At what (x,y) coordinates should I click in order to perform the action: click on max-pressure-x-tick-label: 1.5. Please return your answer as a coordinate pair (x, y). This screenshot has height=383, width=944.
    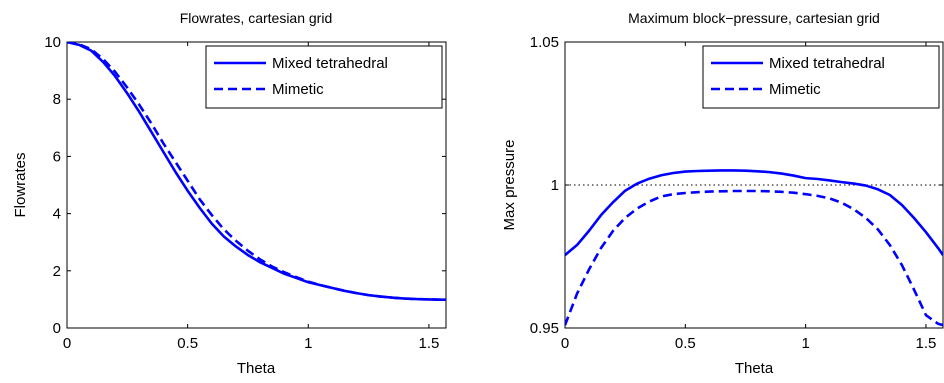
    Looking at the image, I should click on (926, 343).